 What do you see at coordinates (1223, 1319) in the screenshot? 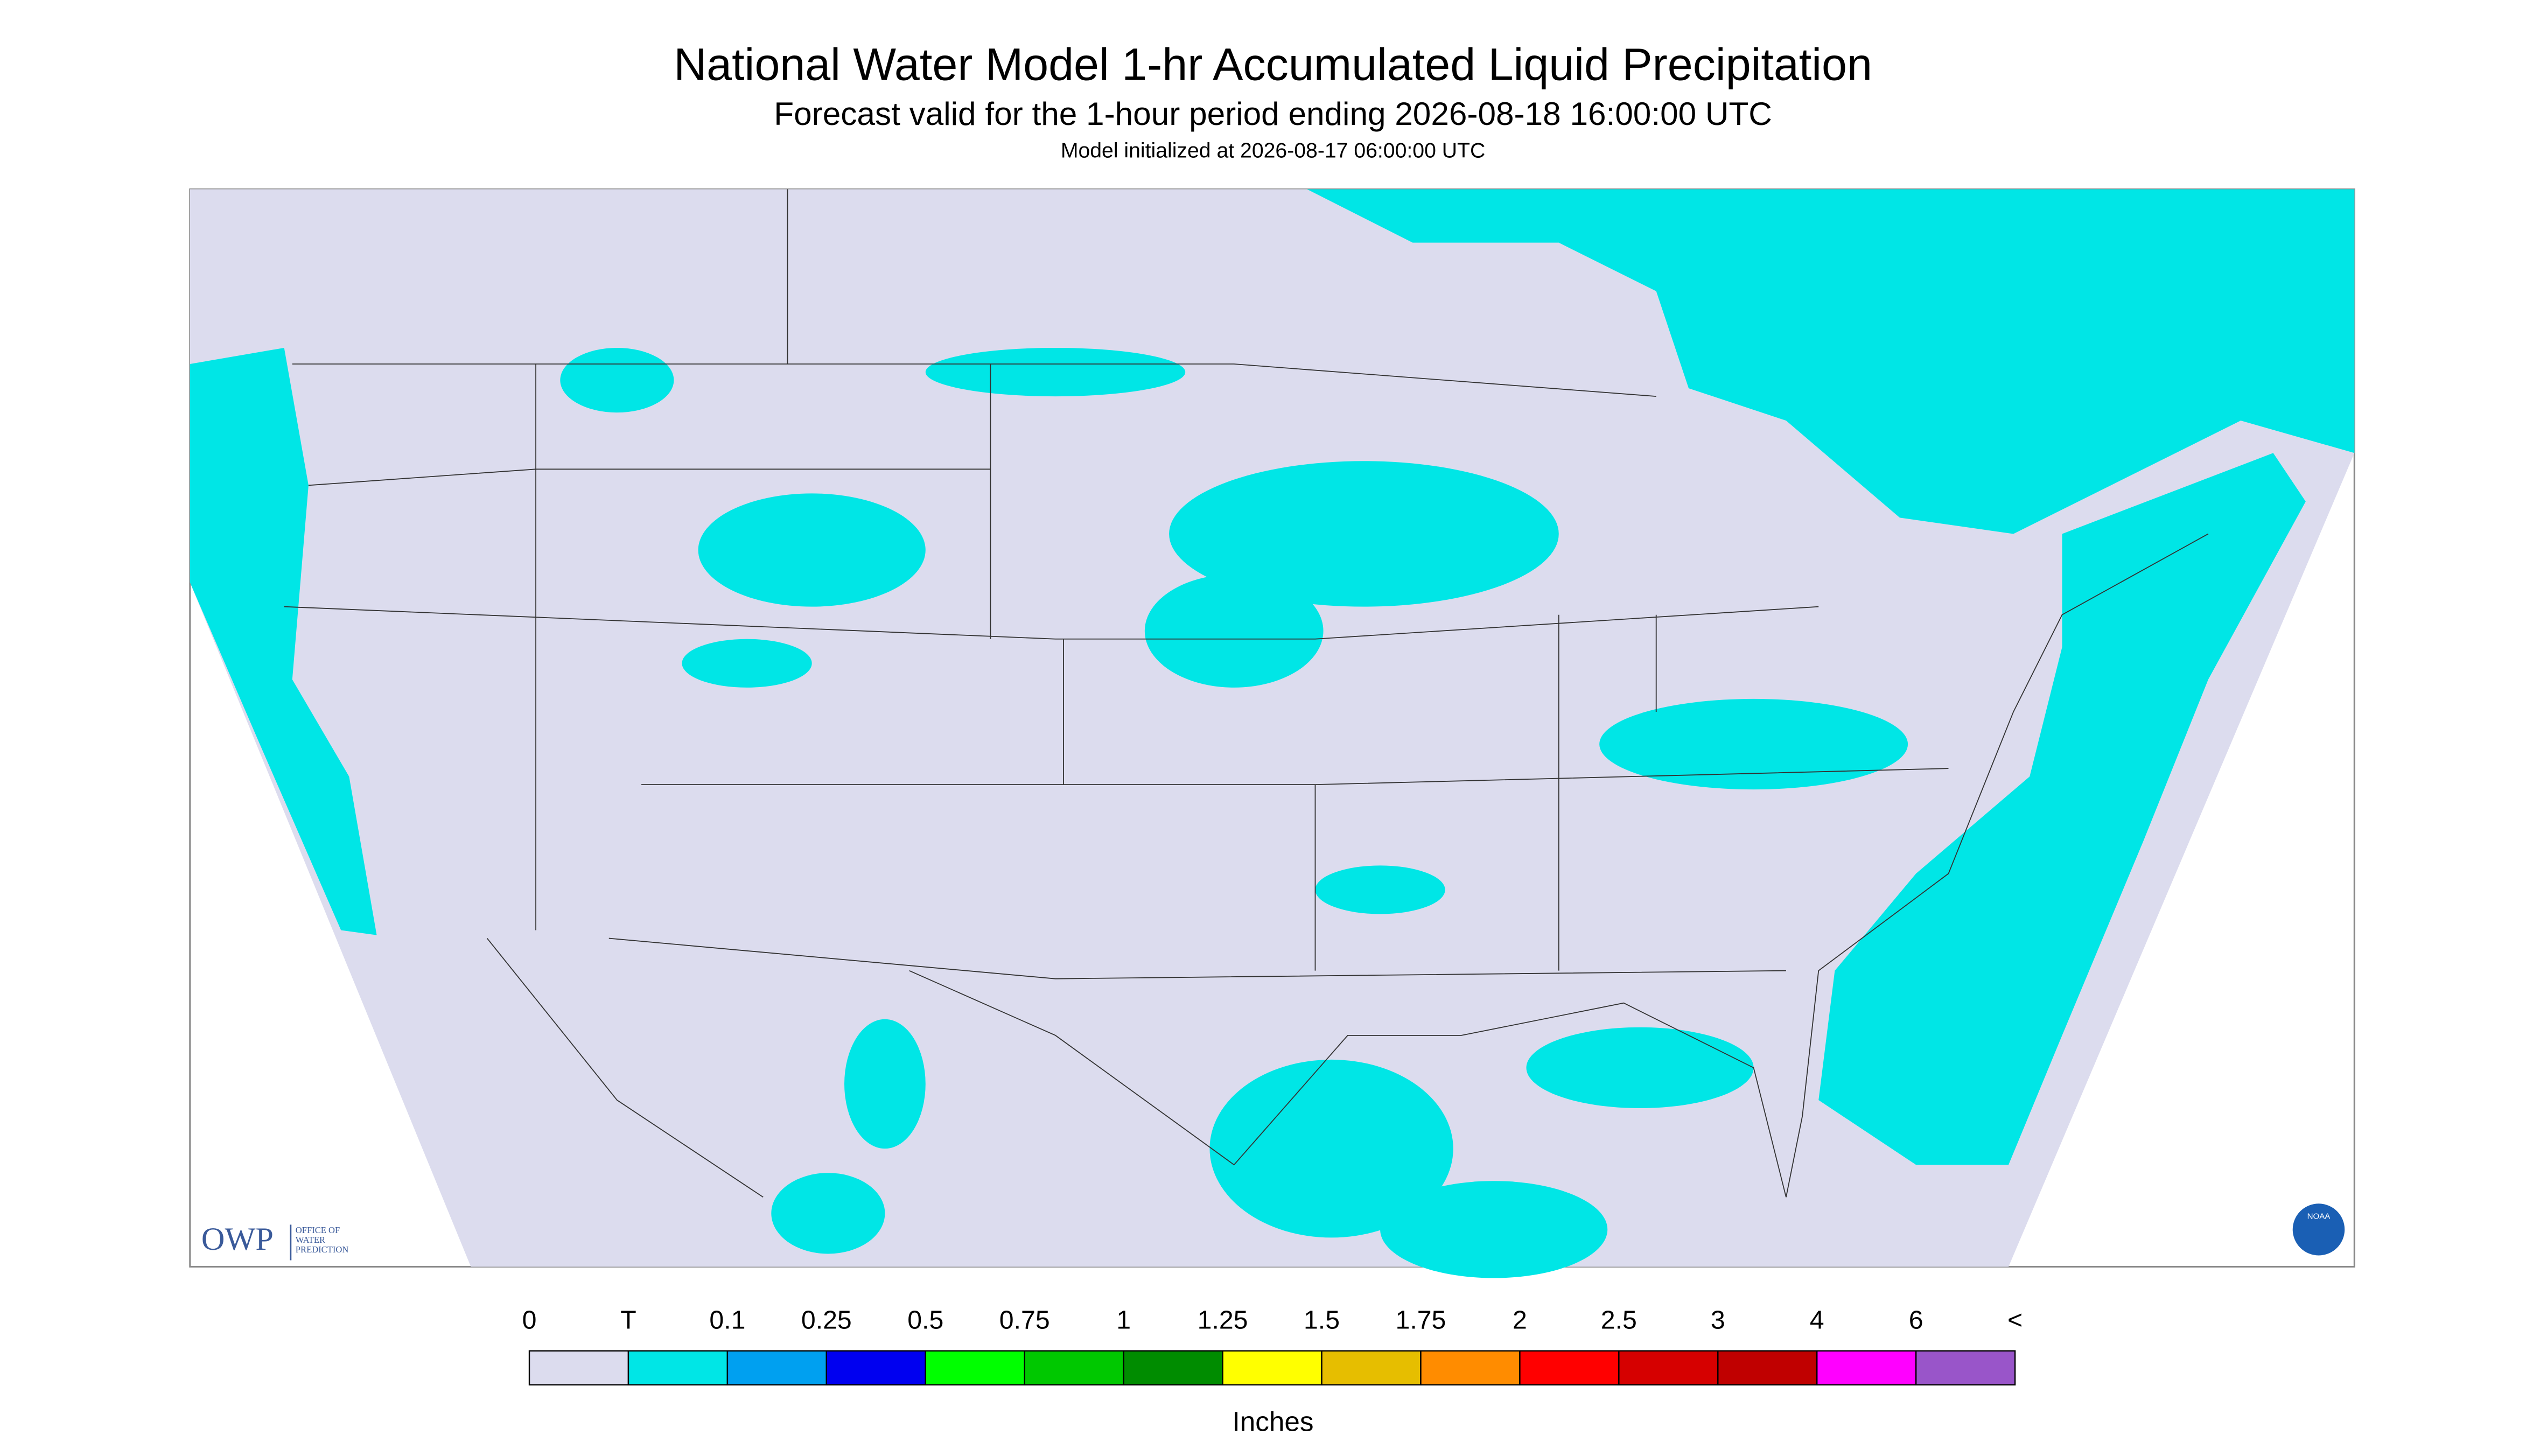
I see `legend-label: 1.25` at bounding box center [1223, 1319].